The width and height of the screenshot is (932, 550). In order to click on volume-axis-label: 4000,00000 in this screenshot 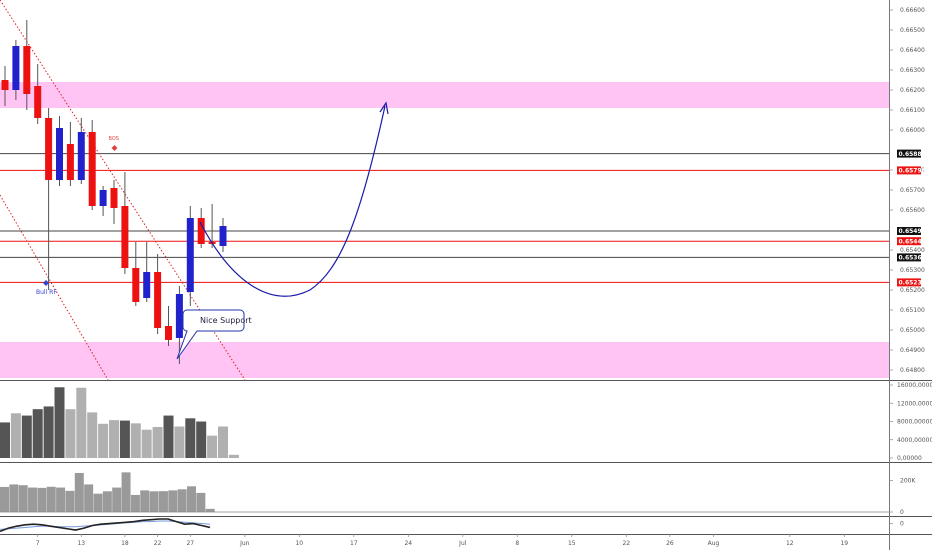, I will do `click(914, 440)`.